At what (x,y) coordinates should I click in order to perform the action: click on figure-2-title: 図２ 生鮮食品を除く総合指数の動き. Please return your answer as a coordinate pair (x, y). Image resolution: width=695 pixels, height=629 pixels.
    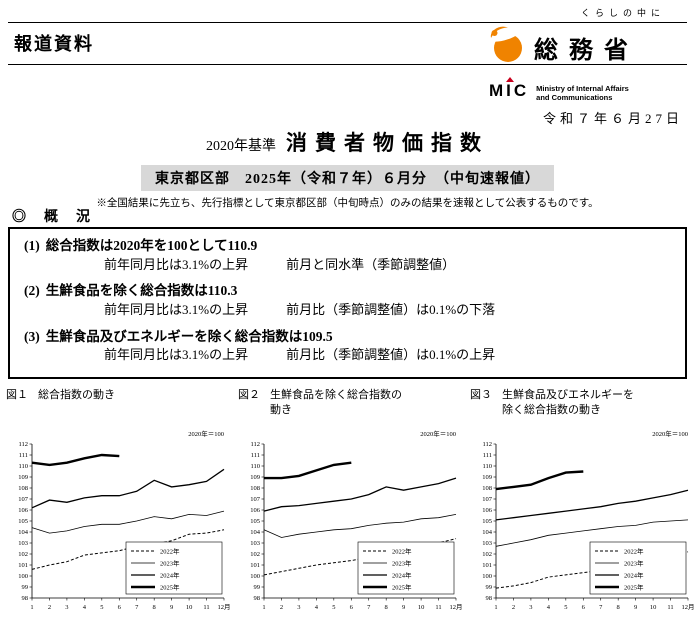
    Looking at the image, I should click on (350, 404).